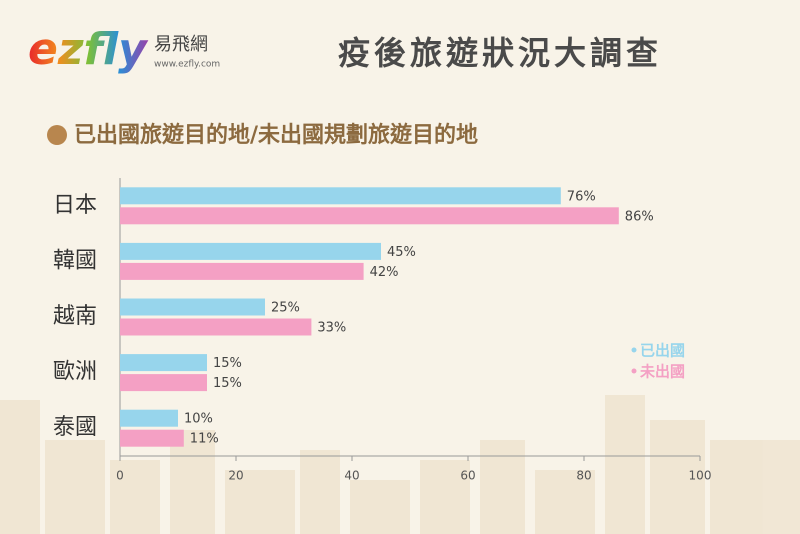  What do you see at coordinates (181, 44) in the screenshot?
I see `logo-name: 易飛網` at bounding box center [181, 44].